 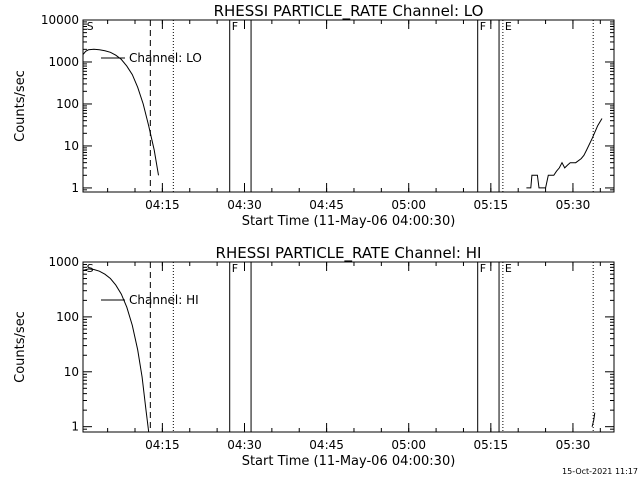 I want to click on generation-timestamp: 15-Oct-2021 11:17, so click(x=600, y=471).